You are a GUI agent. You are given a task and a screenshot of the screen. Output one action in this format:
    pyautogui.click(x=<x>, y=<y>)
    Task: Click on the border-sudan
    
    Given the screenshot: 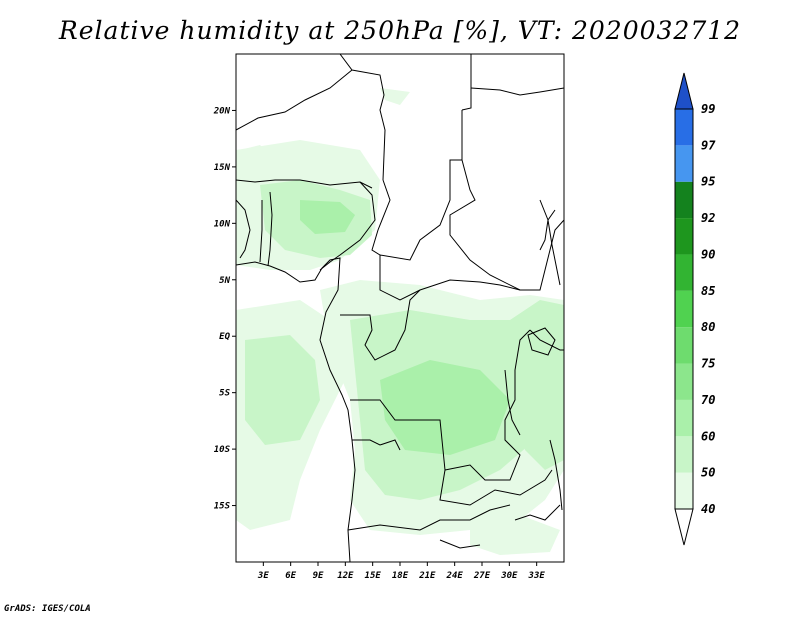 What is the action you would take?
    pyautogui.click(x=506, y=225)
    